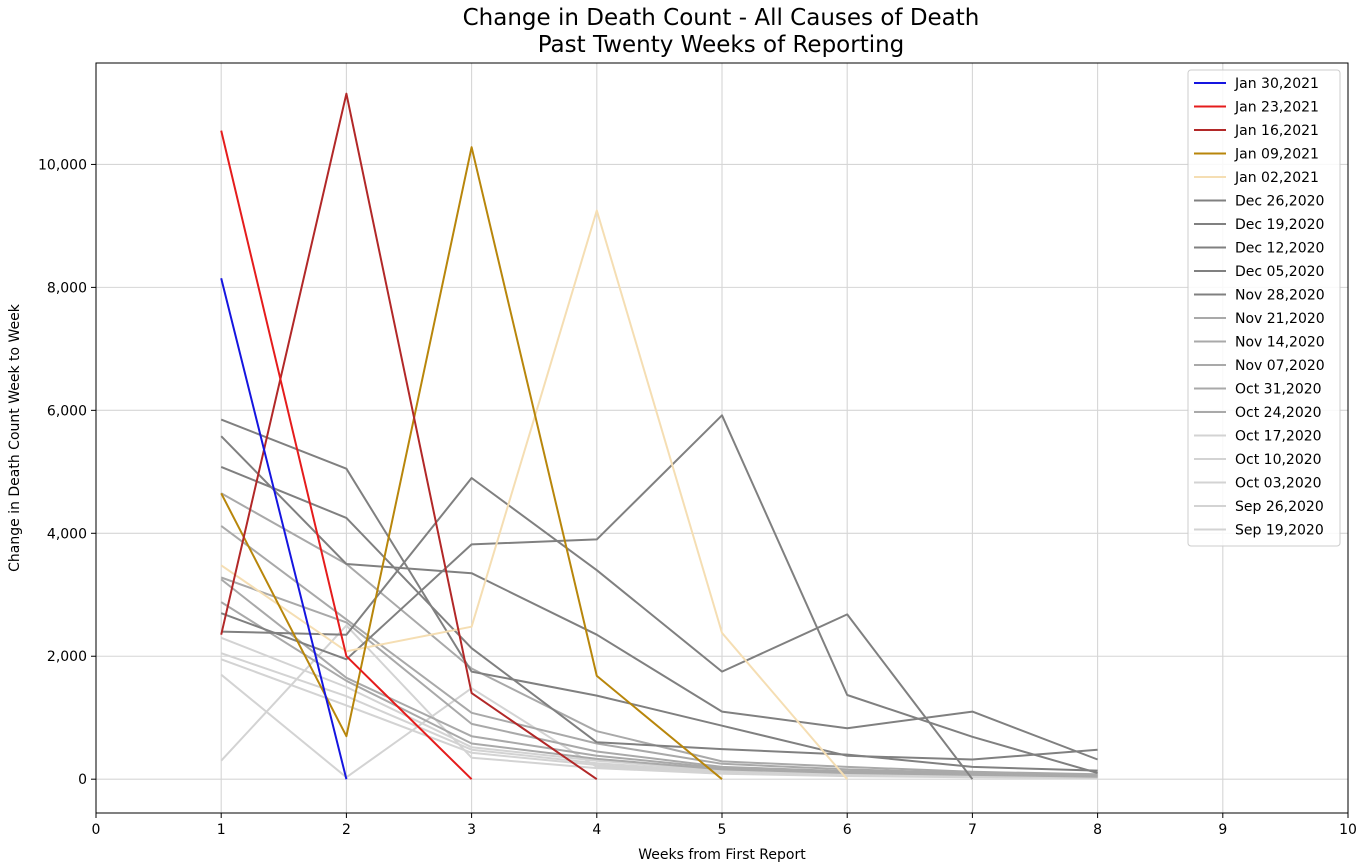 The image size is (1364, 864). I want to click on x-tick-label: 4, so click(596, 830).